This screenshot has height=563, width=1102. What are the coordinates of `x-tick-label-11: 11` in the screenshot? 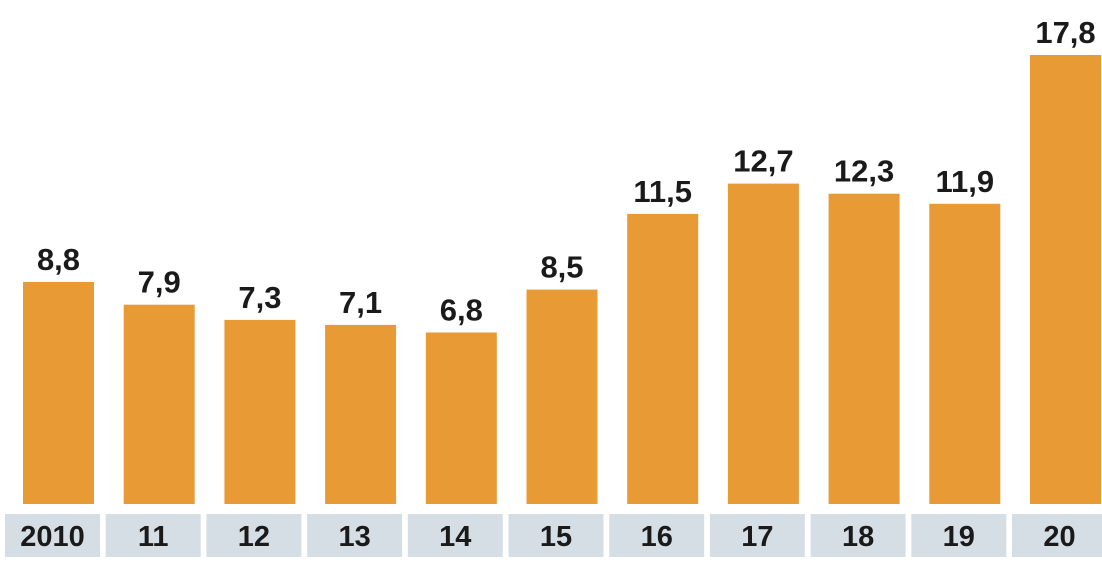 It's located at (153, 537).